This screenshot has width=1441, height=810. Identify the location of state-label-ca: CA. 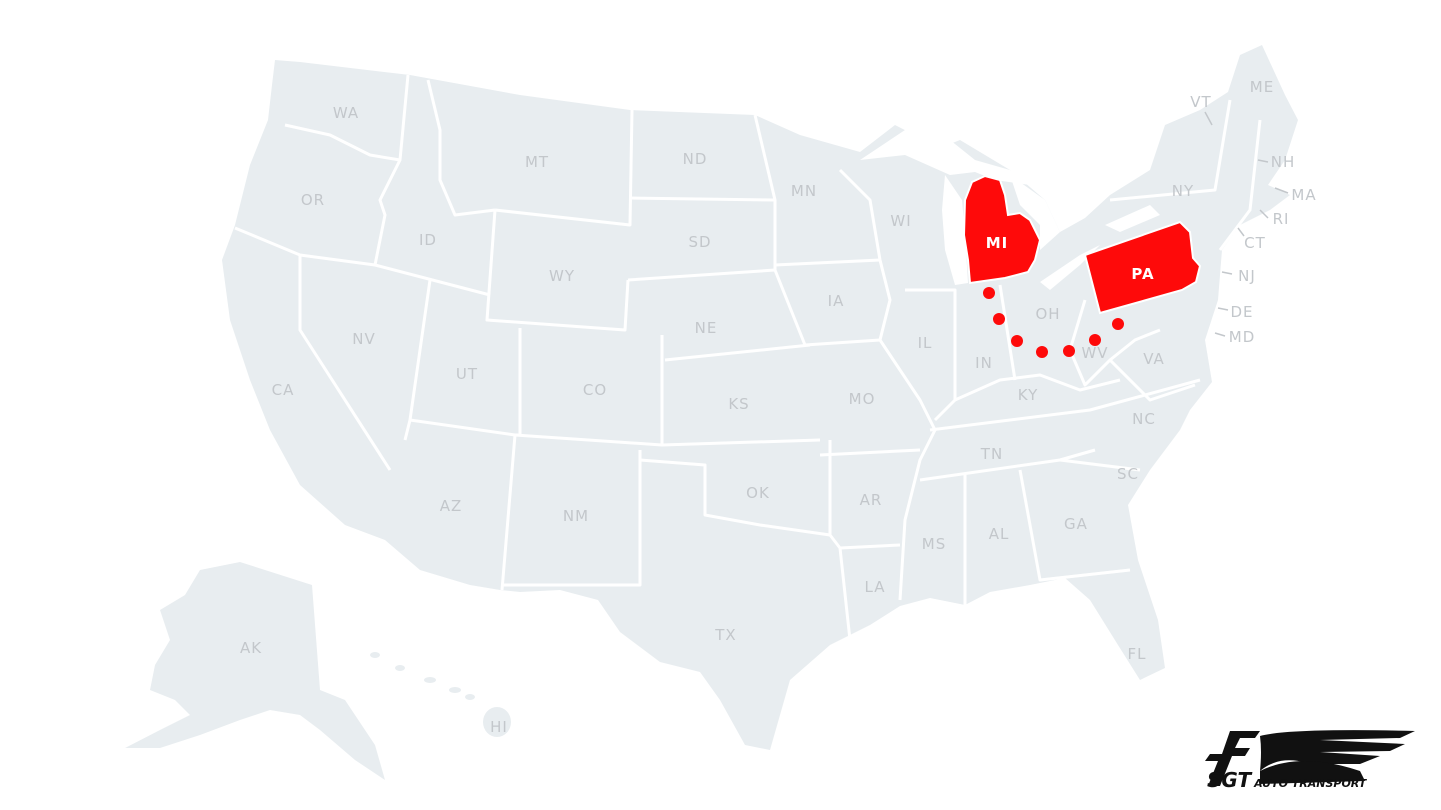
(283, 390).